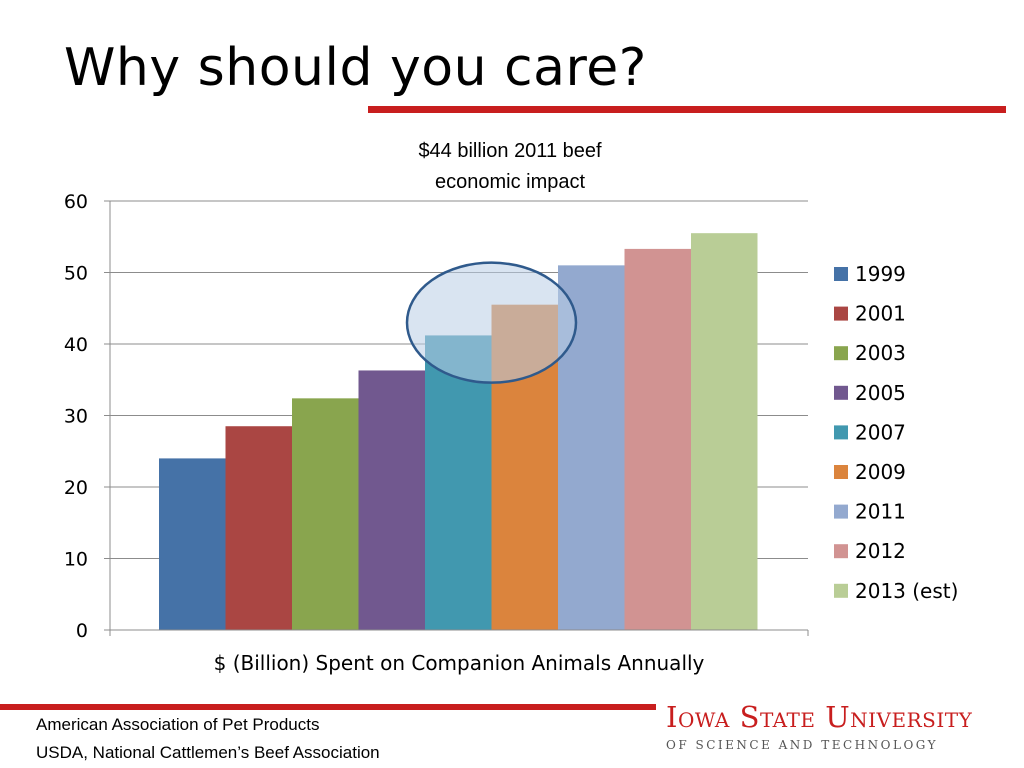  Describe the element at coordinates (192, 544) in the screenshot. I see `bar-1999` at that location.